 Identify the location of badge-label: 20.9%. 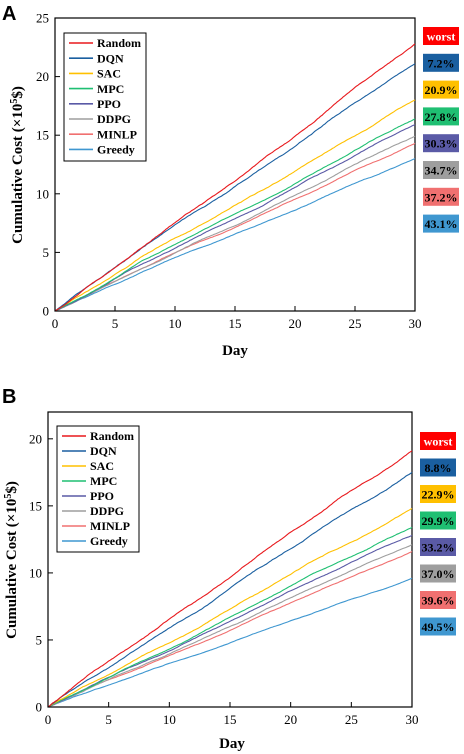
(441, 90).